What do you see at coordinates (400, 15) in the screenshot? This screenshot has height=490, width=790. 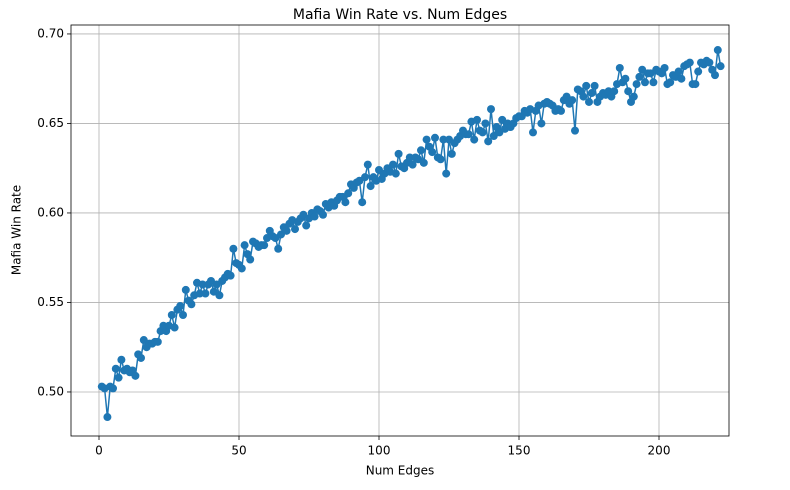 I see `chart-title: Mafia Win Rate vs. Num Edges` at bounding box center [400, 15].